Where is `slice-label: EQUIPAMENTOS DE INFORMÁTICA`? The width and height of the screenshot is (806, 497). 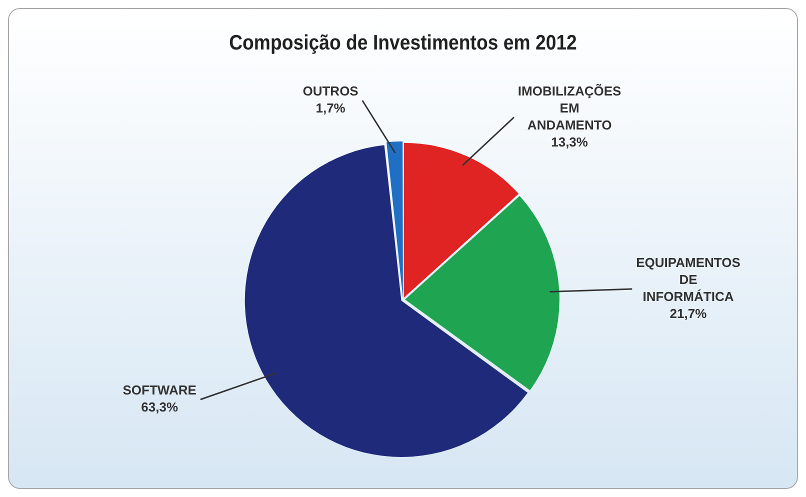
slice-label: EQUIPAMENTOS DE INFORMÁTICA is located at coordinates (688, 279).